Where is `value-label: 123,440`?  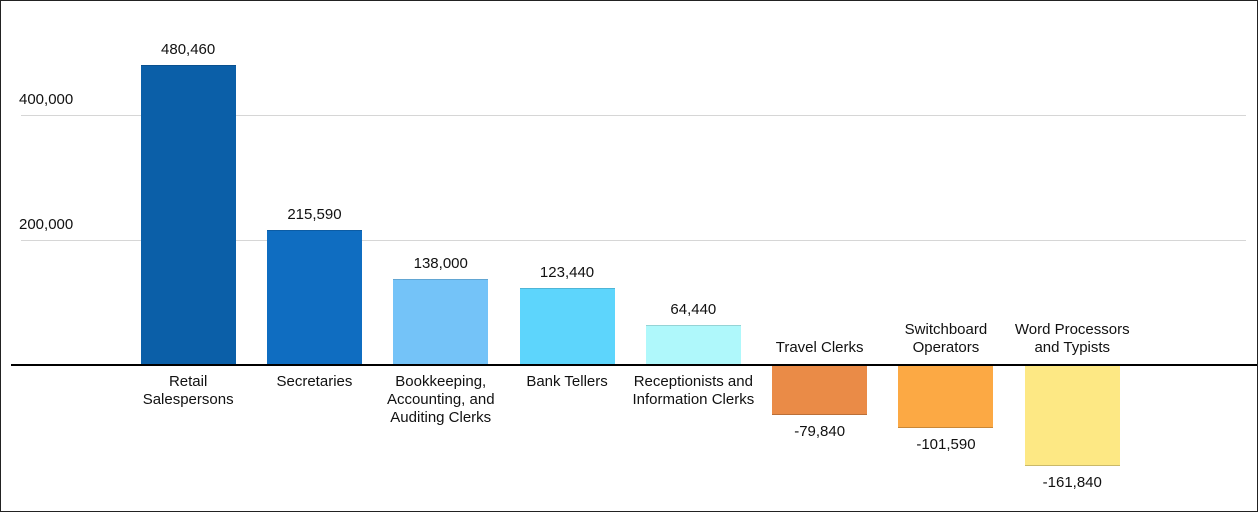 value-label: 123,440 is located at coordinates (567, 272).